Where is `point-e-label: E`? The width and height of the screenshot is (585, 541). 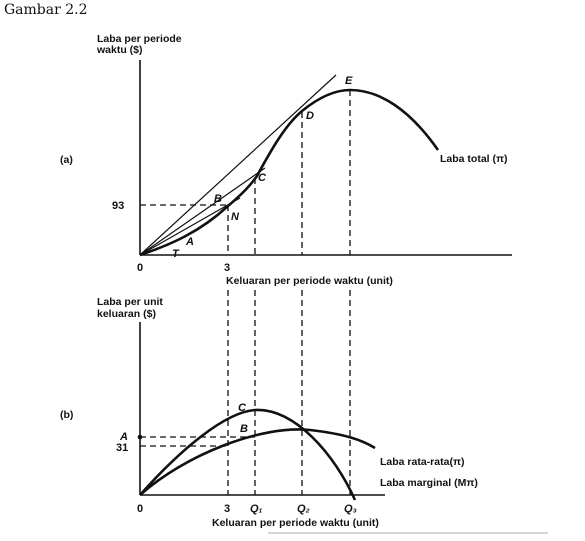
point-e-label: E is located at coordinates (349, 81).